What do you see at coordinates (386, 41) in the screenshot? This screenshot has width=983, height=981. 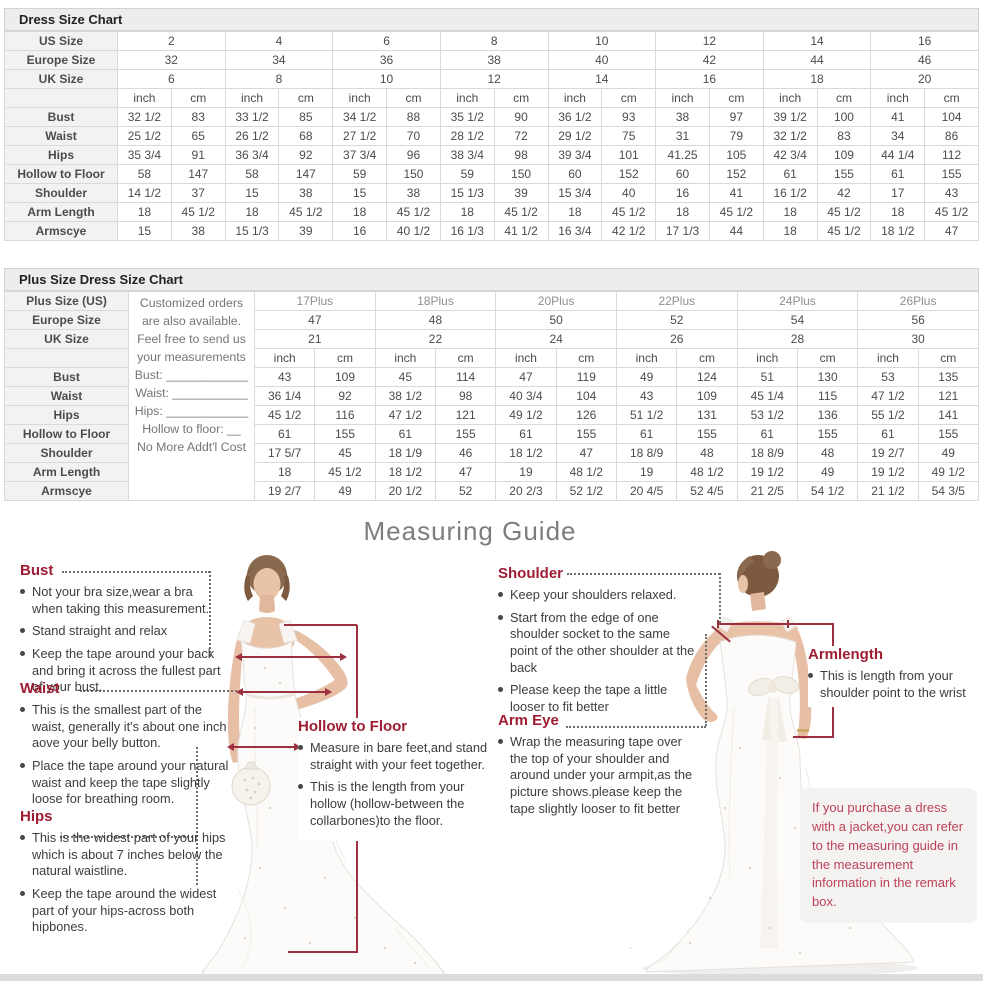 I see `size-value: 6` at bounding box center [386, 41].